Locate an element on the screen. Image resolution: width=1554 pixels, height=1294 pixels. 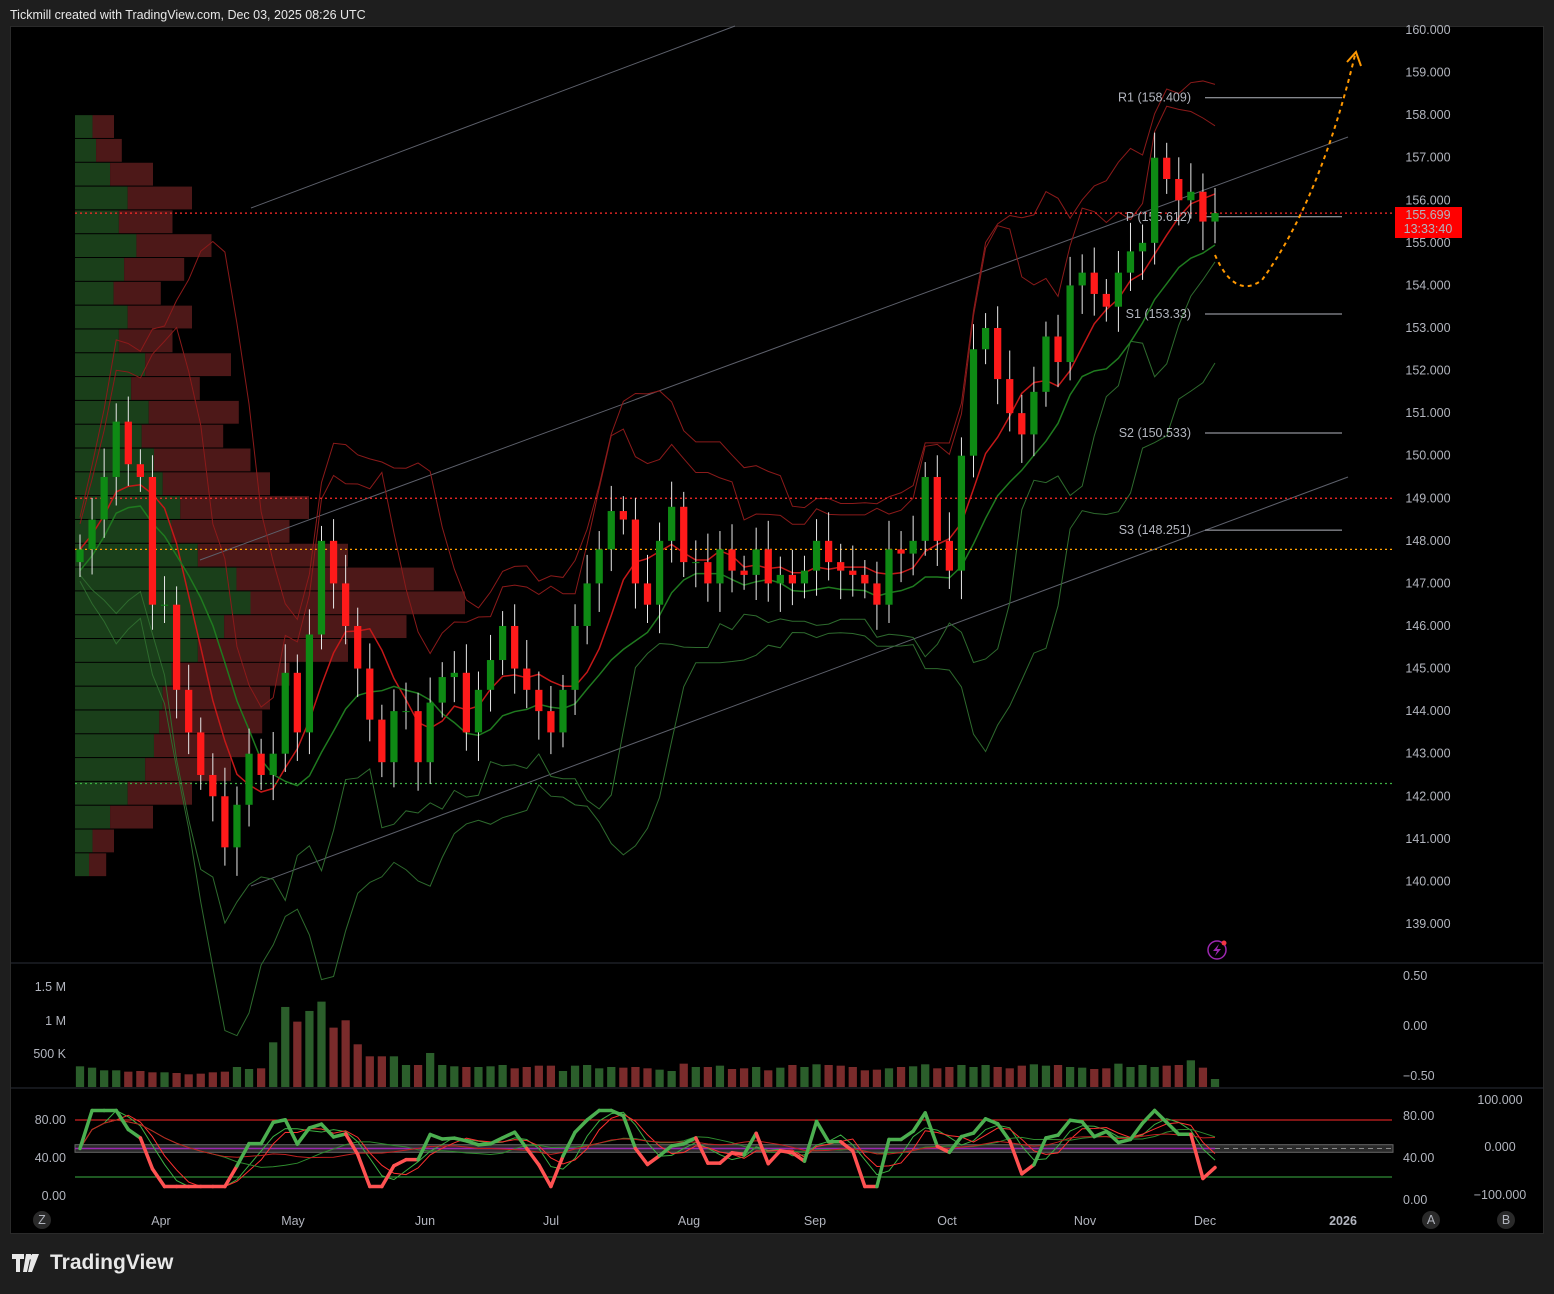
price-axis-tick: 147.000 is located at coordinates (1427, 583).